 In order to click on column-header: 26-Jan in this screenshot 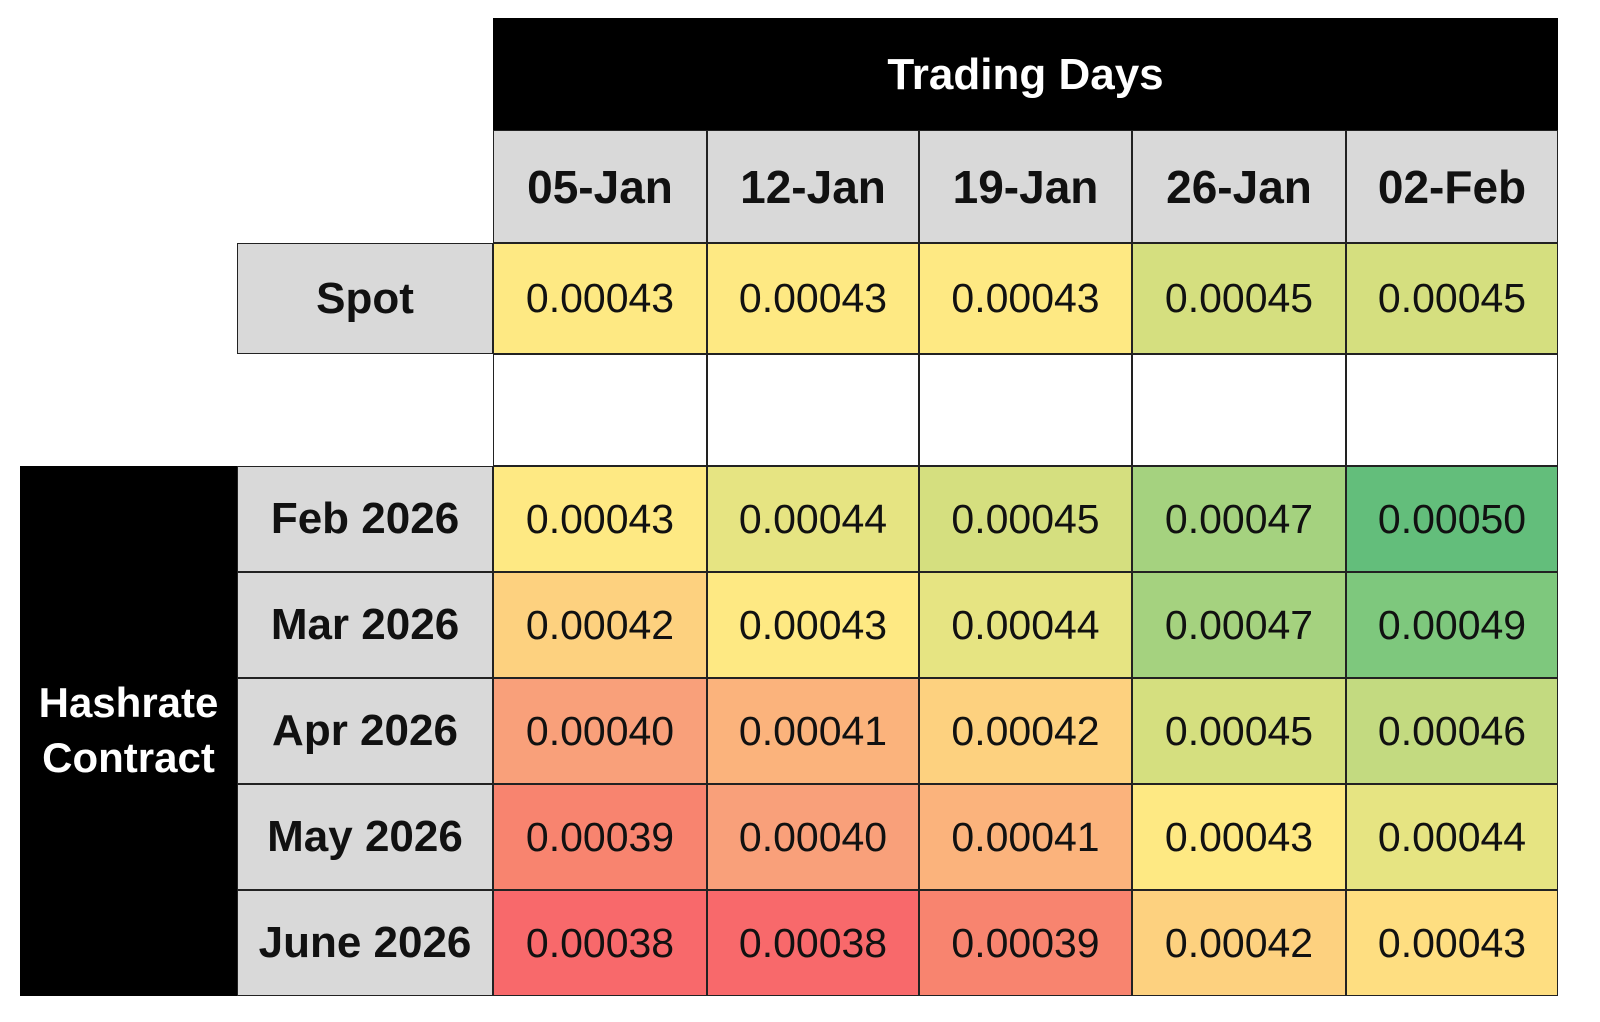, I will do `click(1239, 186)`.